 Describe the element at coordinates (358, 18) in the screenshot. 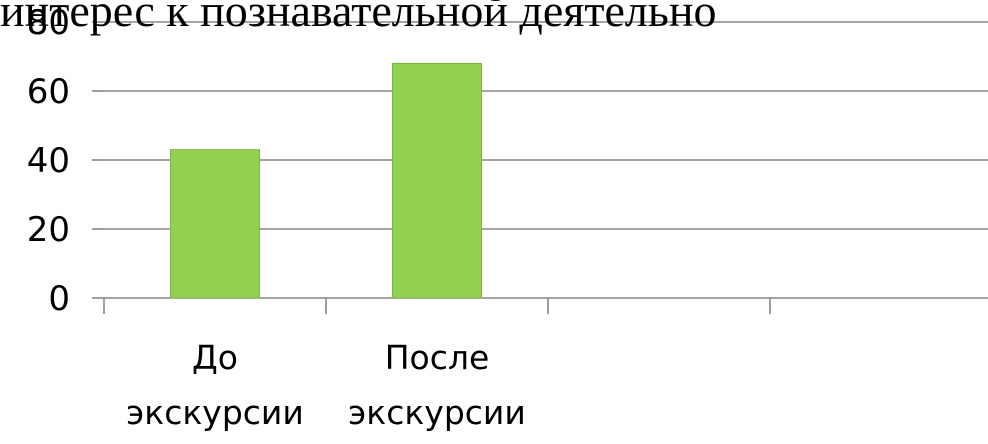

I see `chart-title: интерес к познавательной деятельно` at that location.